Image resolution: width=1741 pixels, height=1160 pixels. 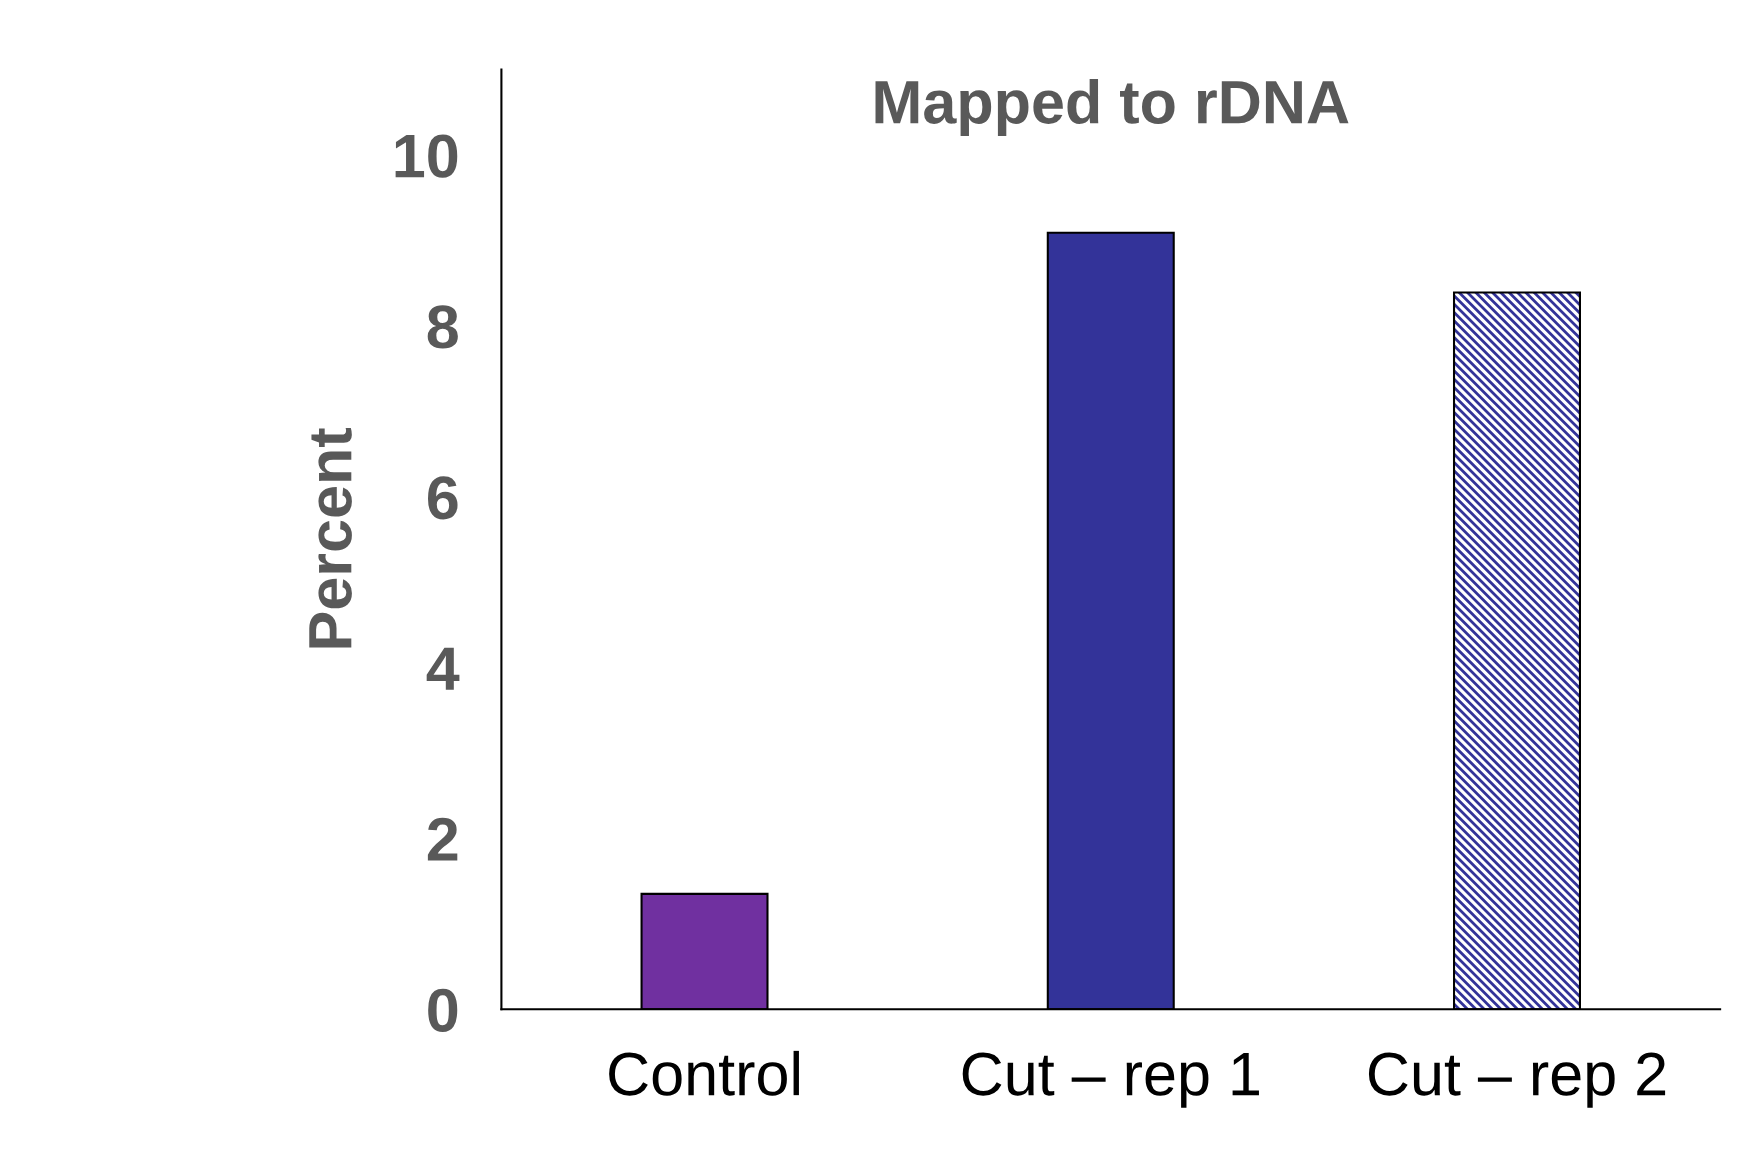 I want to click on y-tick-label: 8, so click(x=442, y=327).